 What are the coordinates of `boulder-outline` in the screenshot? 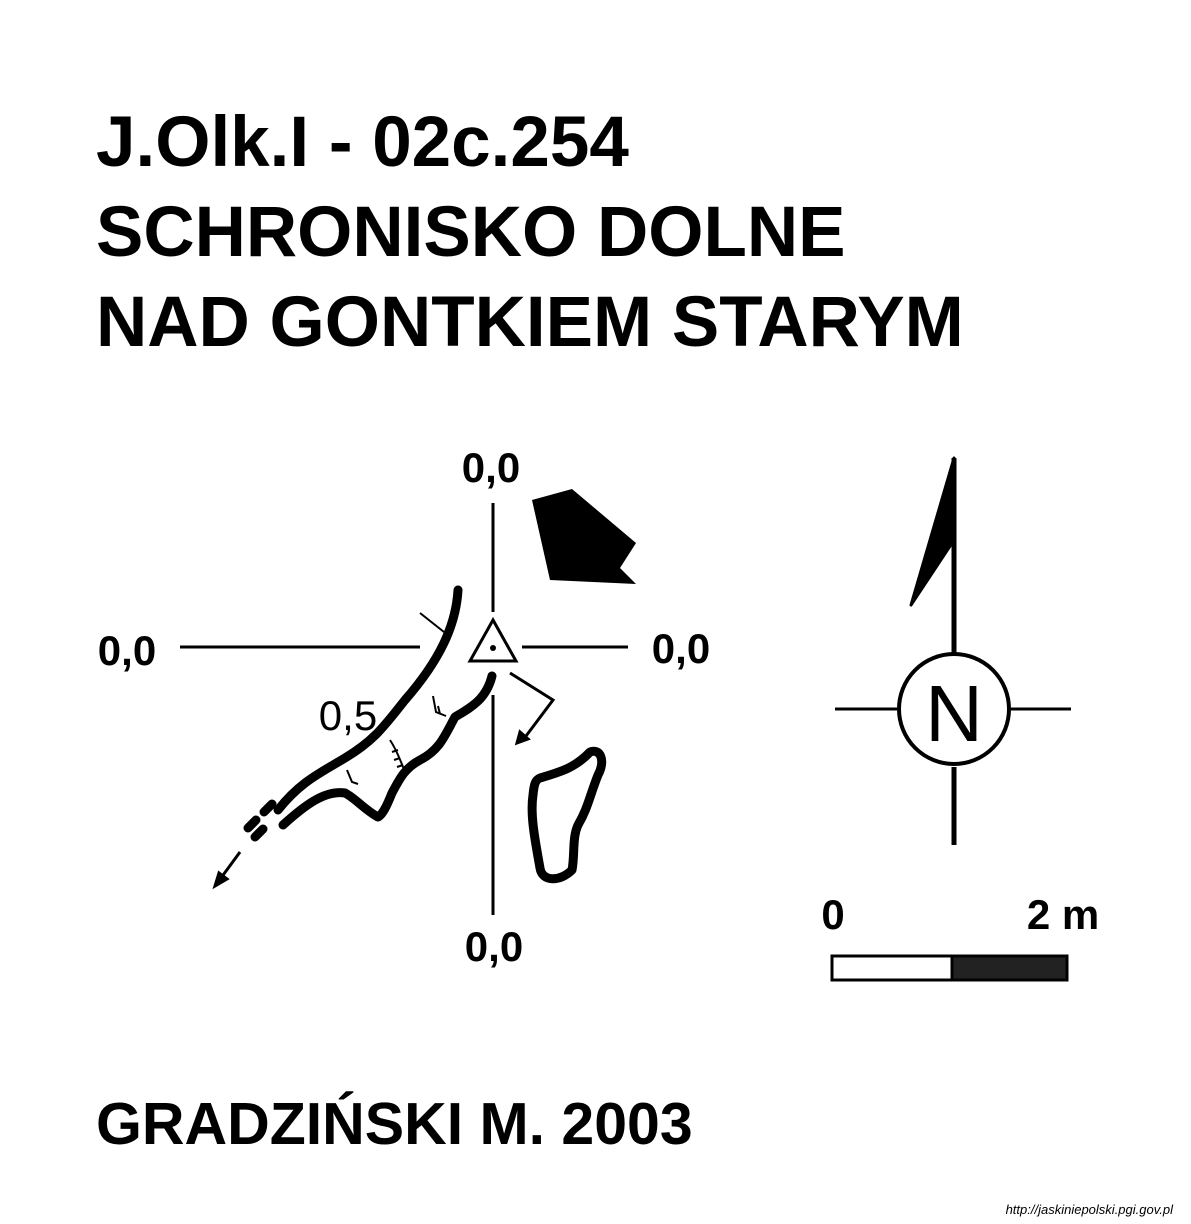 It's located at (567, 815).